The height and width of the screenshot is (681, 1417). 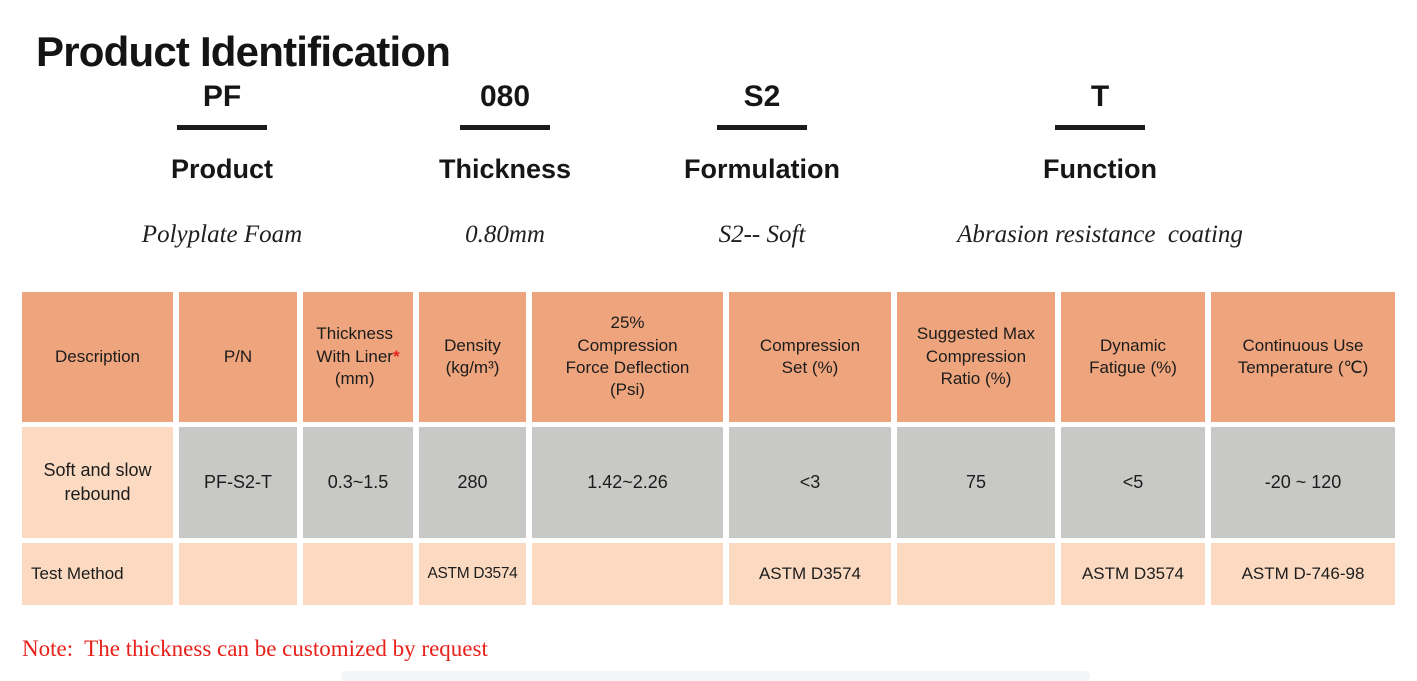 What do you see at coordinates (222, 169) in the screenshot?
I see `label-product: Product` at bounding box center [222, 169].